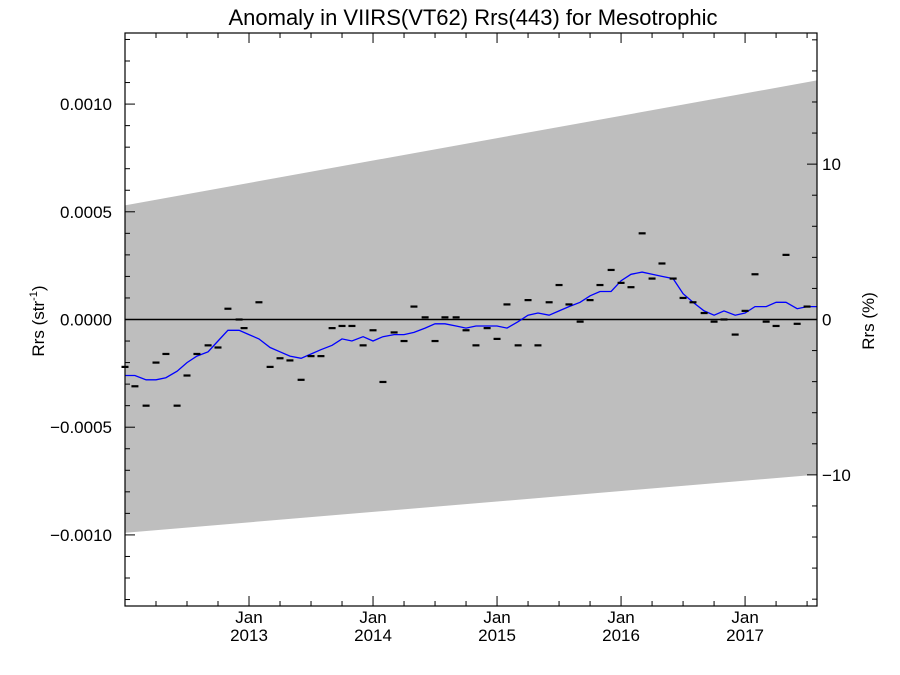 The height and width of the screenshot is (675, 900). I want to click on y-tick-label: 0.0010, so click(86, 104).